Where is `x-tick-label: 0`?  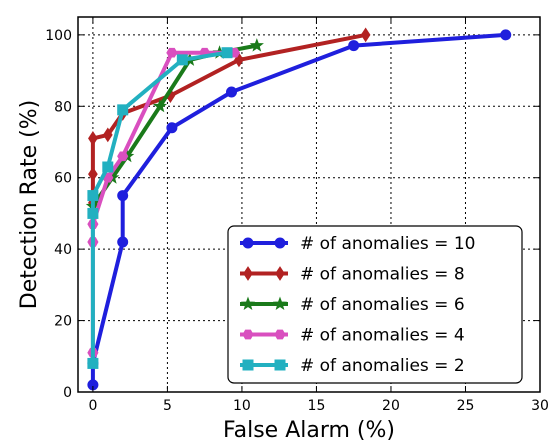 x-tick-label: 0 is located at coordinates (92, 406).